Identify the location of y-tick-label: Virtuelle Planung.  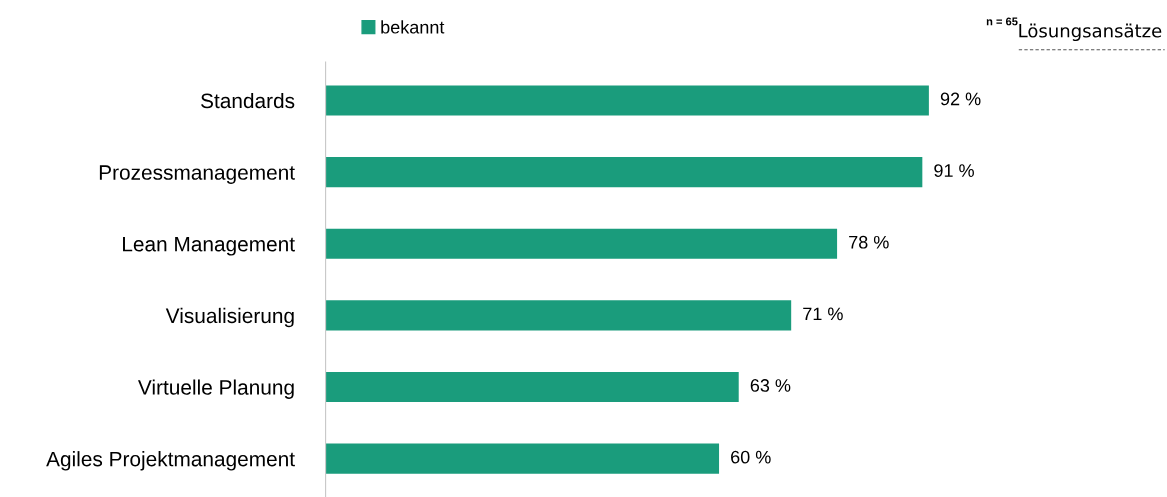
(215, 389).